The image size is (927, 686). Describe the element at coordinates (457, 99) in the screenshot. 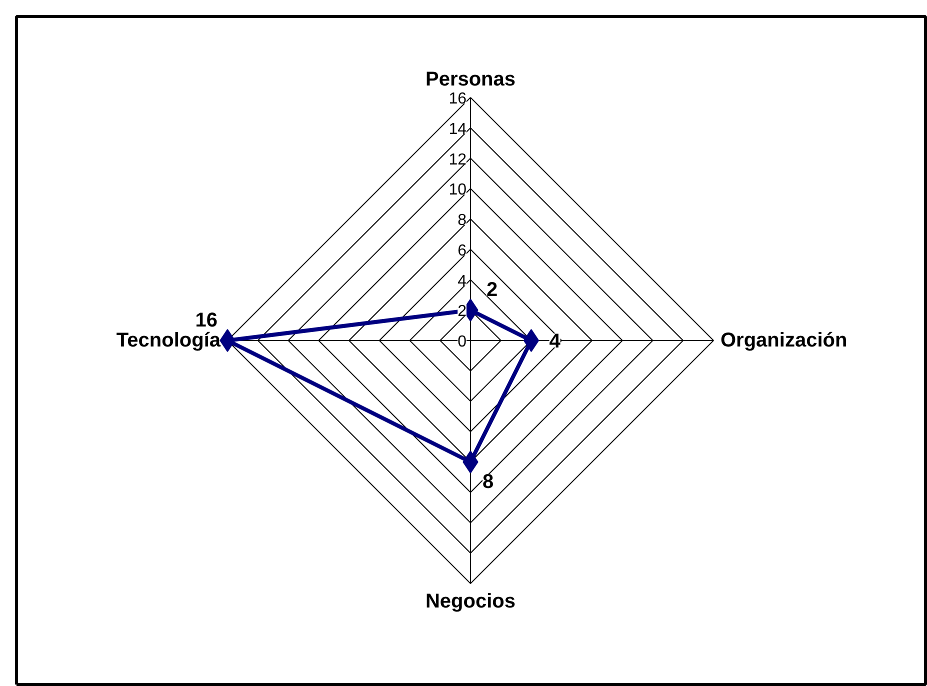

I see `y-tick-label: 16` at that location.